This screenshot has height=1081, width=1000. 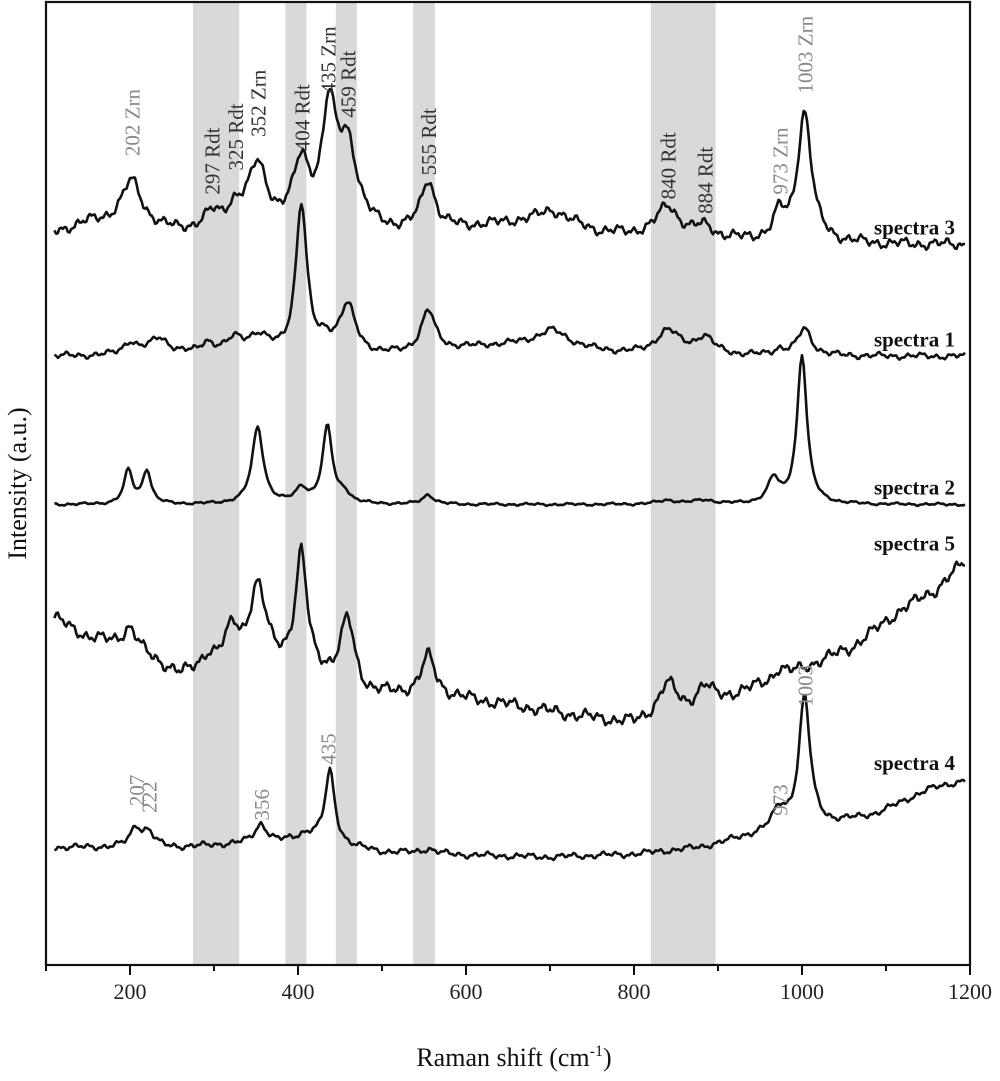 What do you see at coordinates (262, 805) in the screenshot?
I see `peak-label-14: 356` at bounding box center [262, 805].